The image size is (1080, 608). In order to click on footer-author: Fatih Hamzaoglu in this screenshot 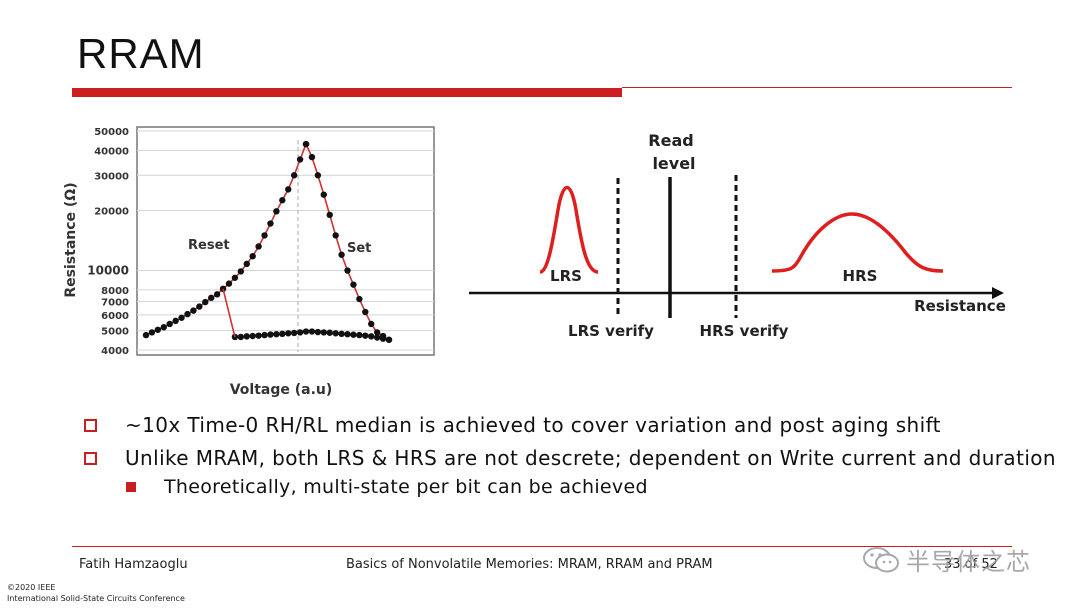, I will do `click(133, 564)`.